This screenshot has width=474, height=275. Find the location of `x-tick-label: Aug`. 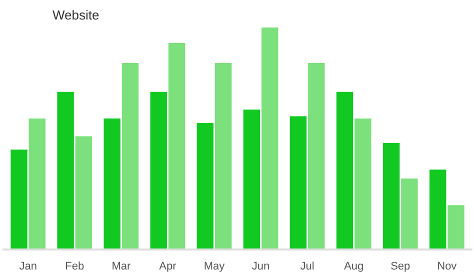

x-tick-label: Aug is located at coordinates (354, 266).